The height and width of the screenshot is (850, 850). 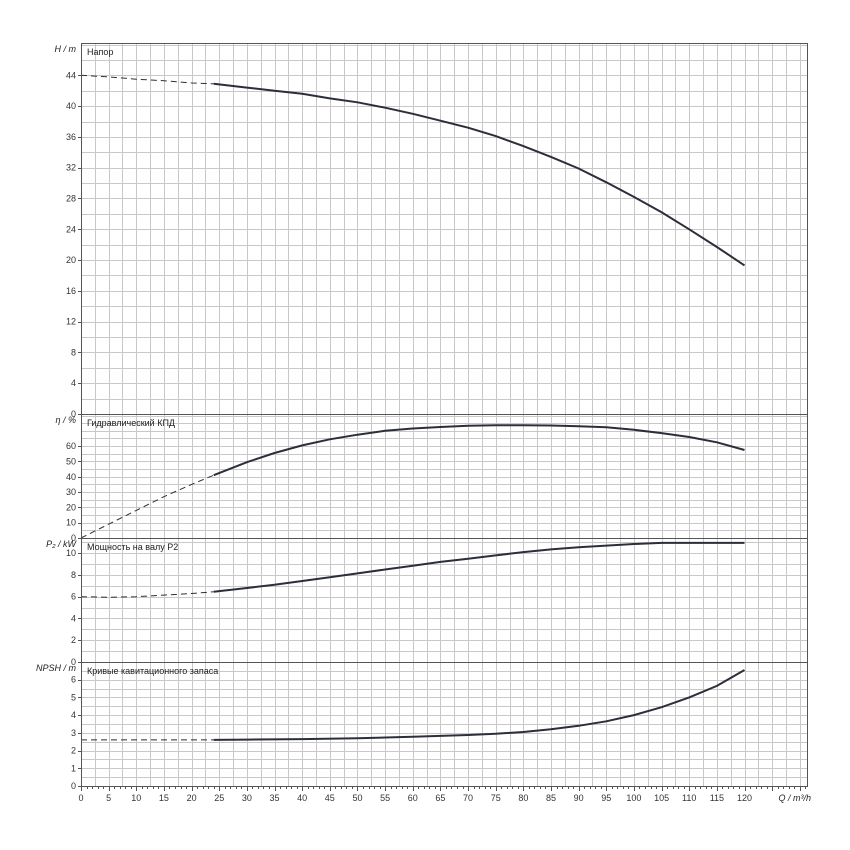 What do you see at coordinates (247, 798) in the screenshot?
I see `x-tick-label: 30` at bounding box center [247, 798].